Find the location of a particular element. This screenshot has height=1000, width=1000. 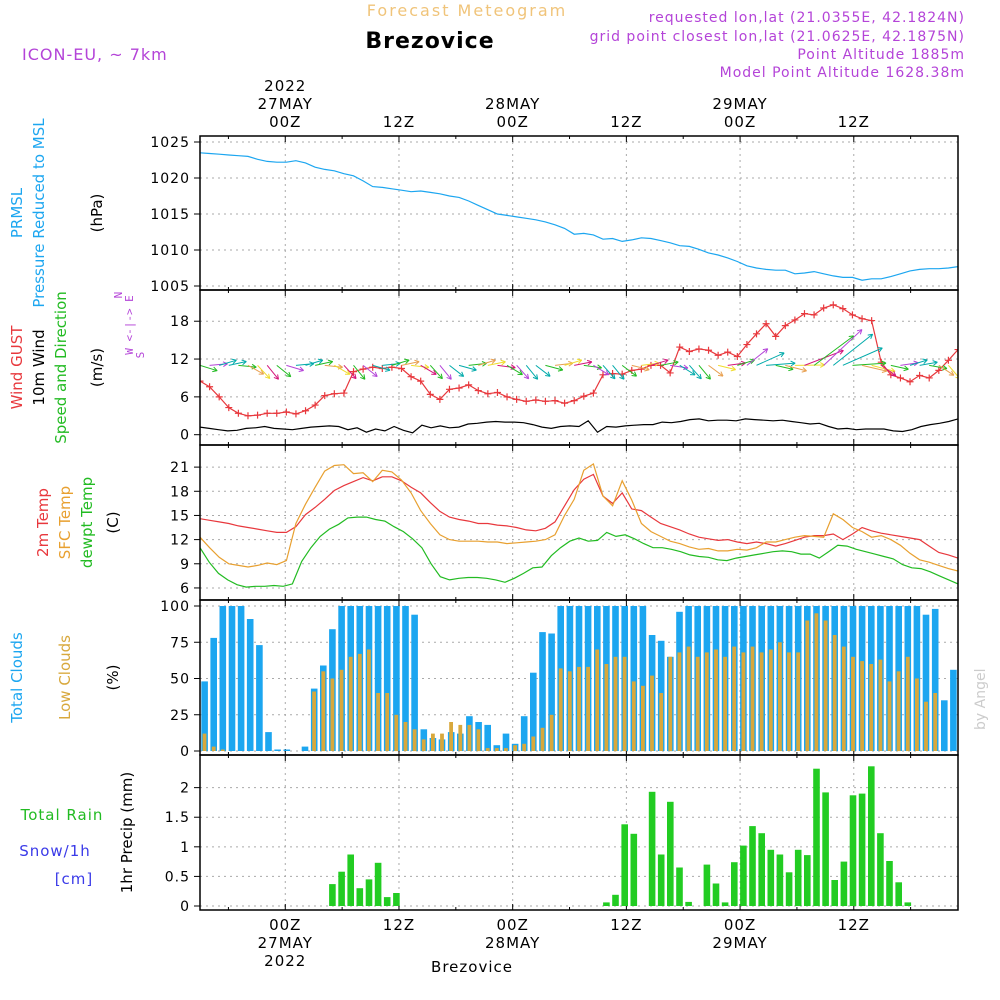

y-axis-label: (C) is located at coordinates (113, 522).